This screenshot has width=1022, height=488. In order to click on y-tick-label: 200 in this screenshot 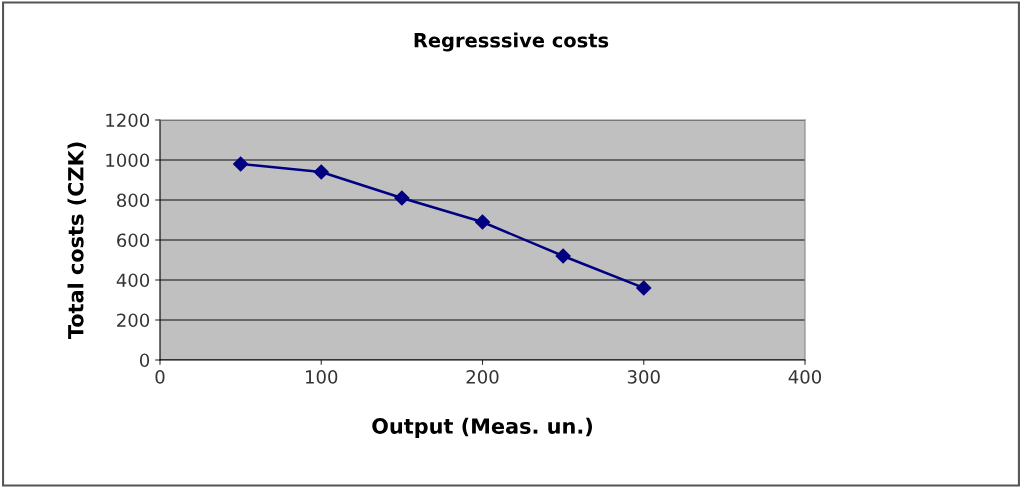, I will do `click(133, 320)`.